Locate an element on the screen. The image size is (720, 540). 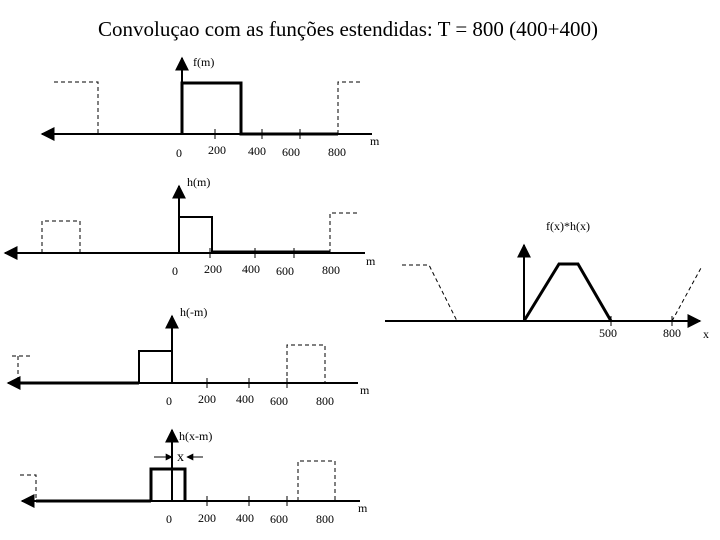
f-periodic-right is located at coordinates (349, 107).